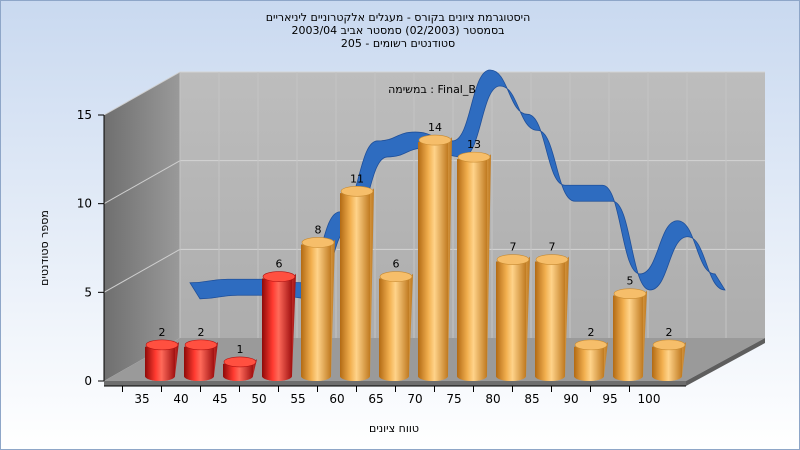 The image size is (800, 450). I want to click on x-tick-label: 75, so click(453, 399).